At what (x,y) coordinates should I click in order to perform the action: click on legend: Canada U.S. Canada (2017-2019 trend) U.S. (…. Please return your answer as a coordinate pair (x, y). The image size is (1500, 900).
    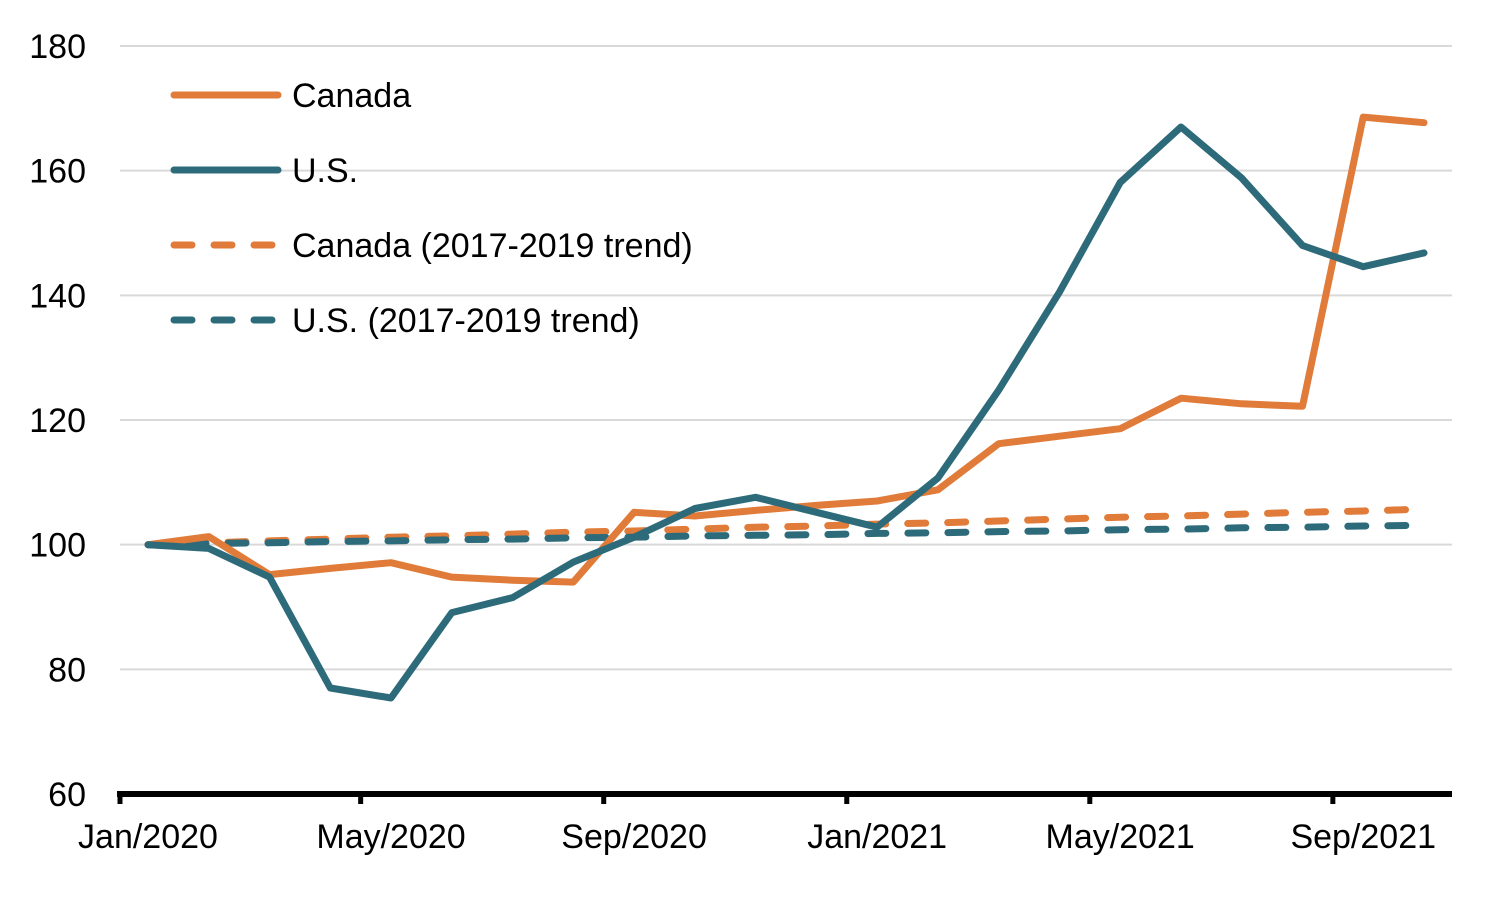
    Looking at the image, I should click on (431, 208).